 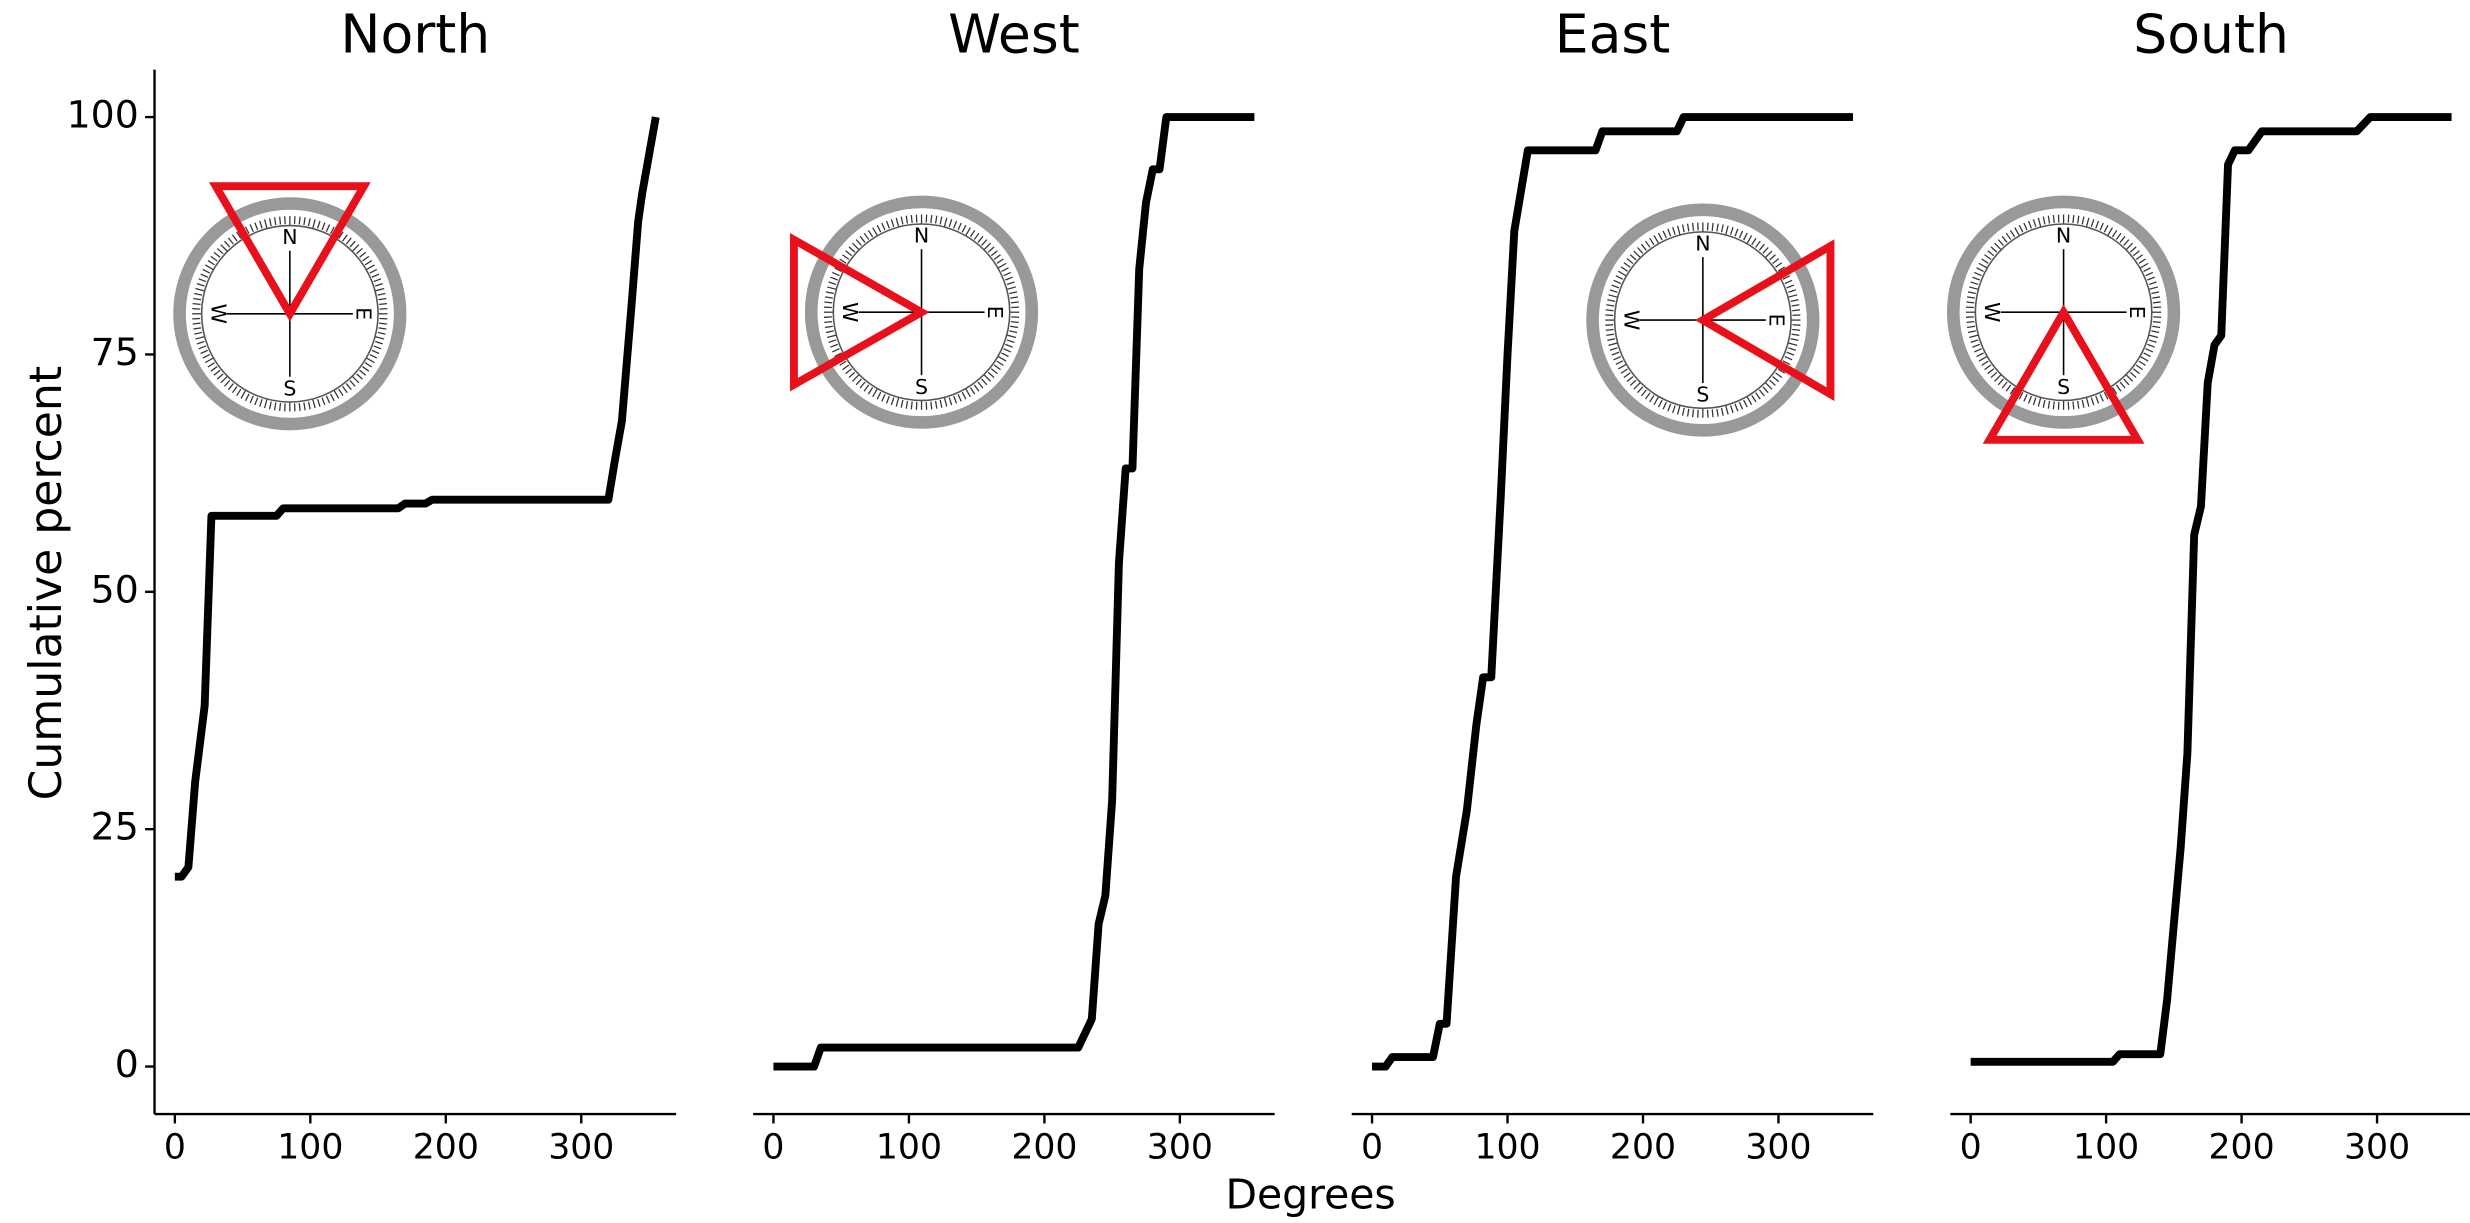 I want to click on compass-letter: N, so click(x=1702, y=243).